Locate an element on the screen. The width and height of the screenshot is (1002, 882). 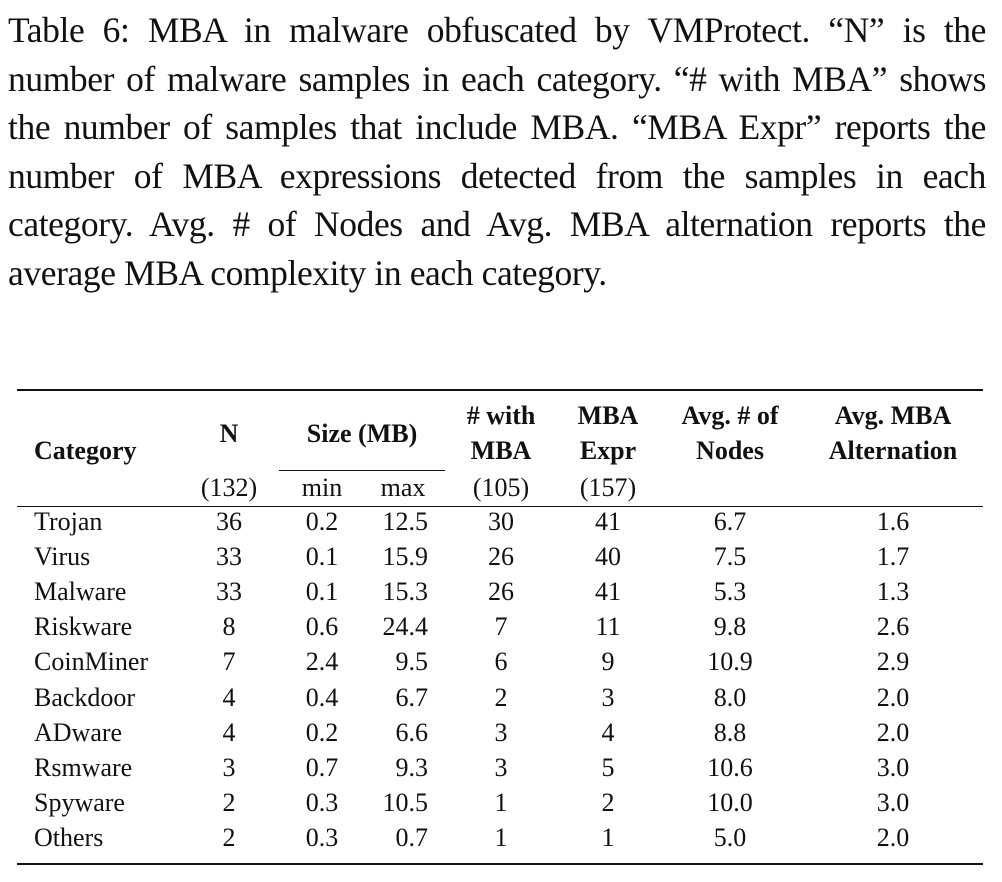
cell-category: ADware is located at coordinates (78, 732).